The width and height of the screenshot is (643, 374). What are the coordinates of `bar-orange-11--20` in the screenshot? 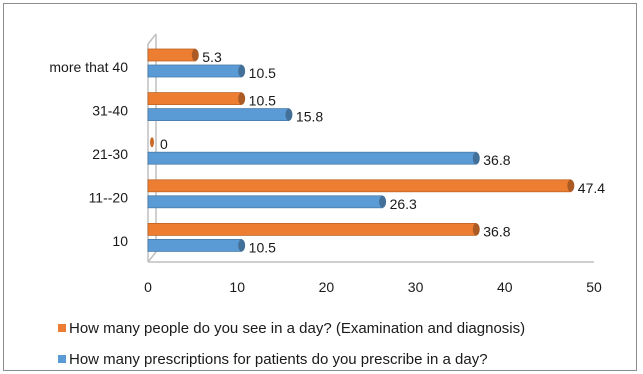 It's located at (359, 186).